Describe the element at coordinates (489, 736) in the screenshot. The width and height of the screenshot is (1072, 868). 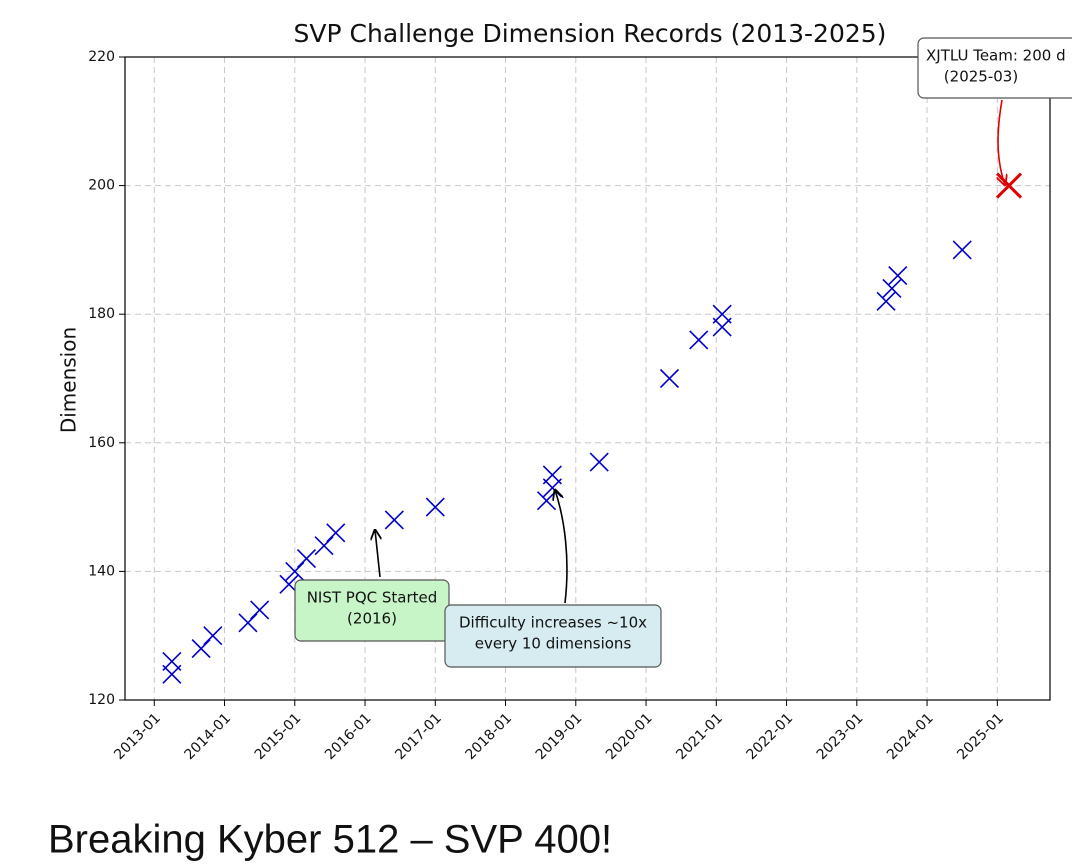
I see `x-tick-label: 2018-01` at that location.